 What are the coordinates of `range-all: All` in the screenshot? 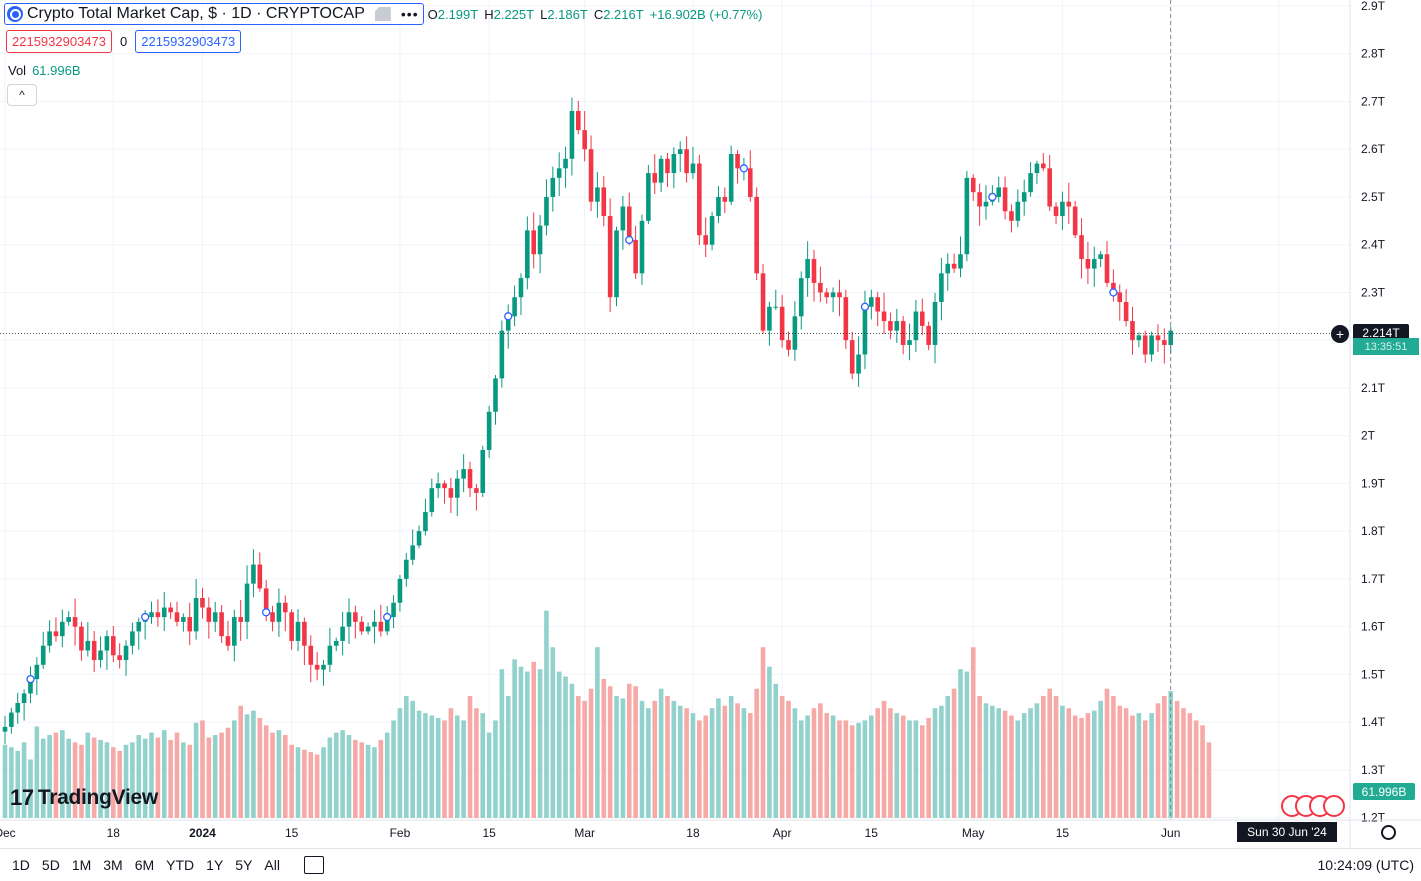 It's located at (272, 865).